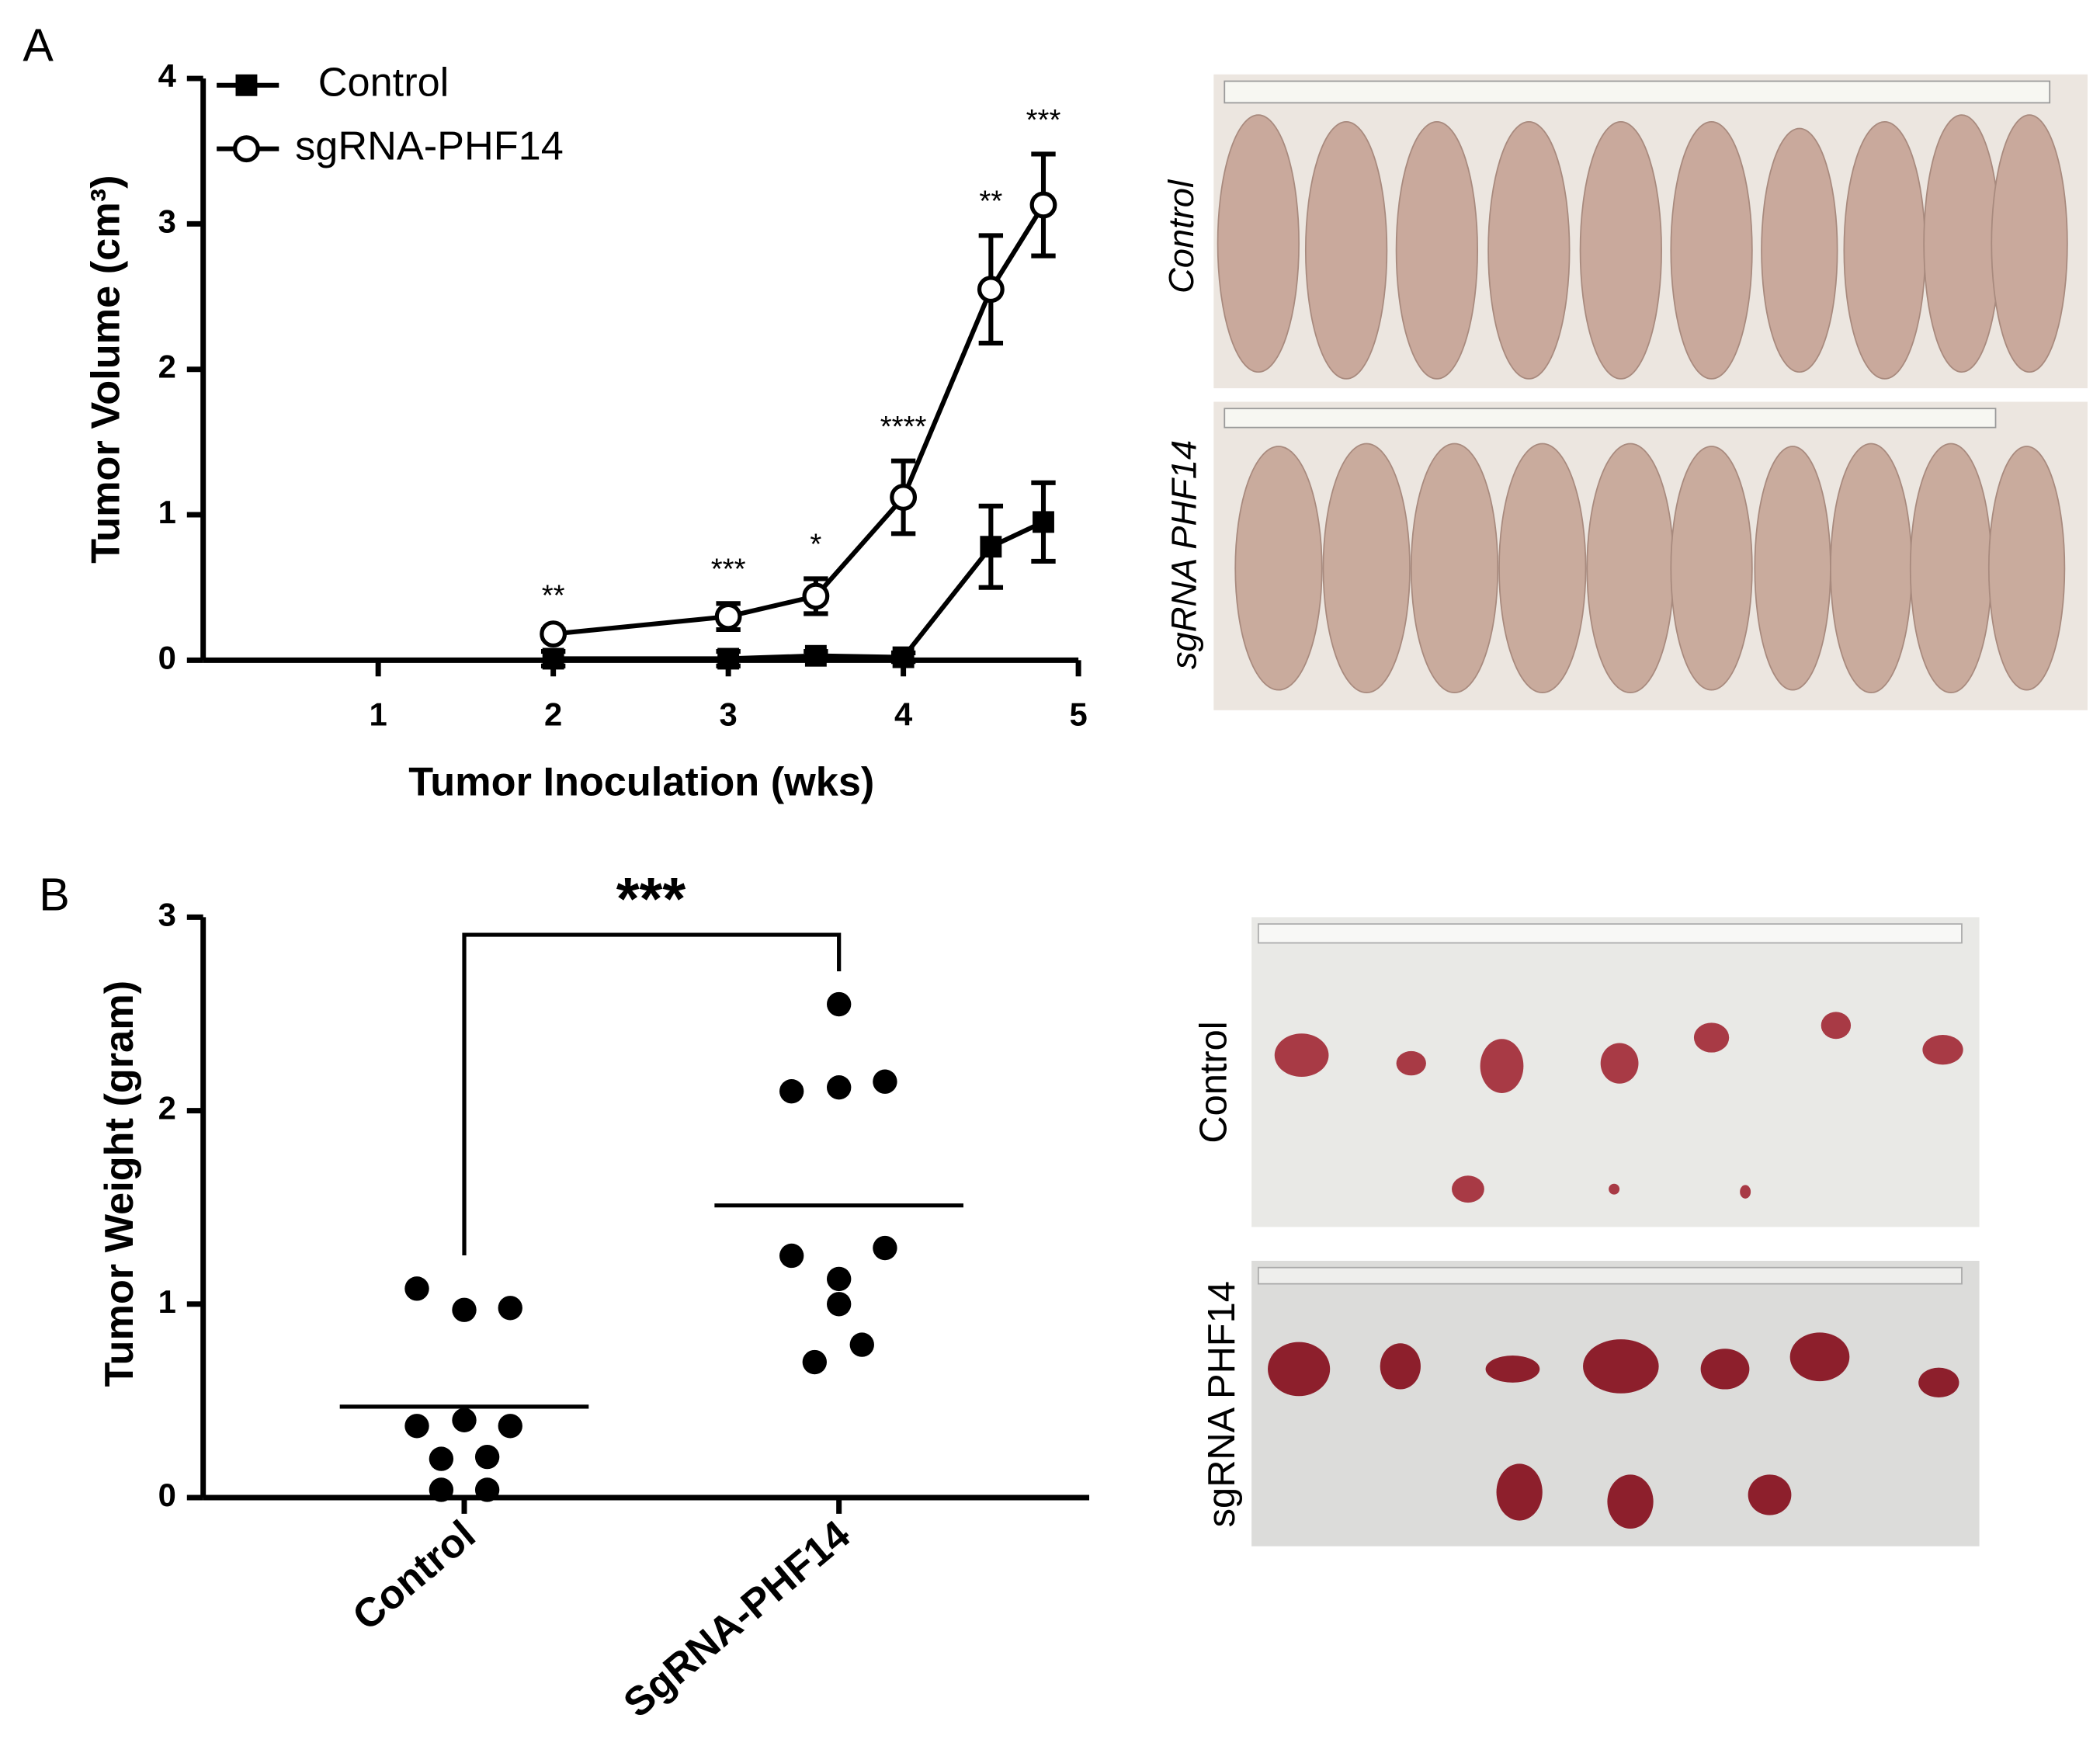 The height and width of the screenshot is (1760, 2100). What do you see at coordinates (903, 714) in the screenshot?
I see `x-tick-label: 4` at bounding box center [903, 714].